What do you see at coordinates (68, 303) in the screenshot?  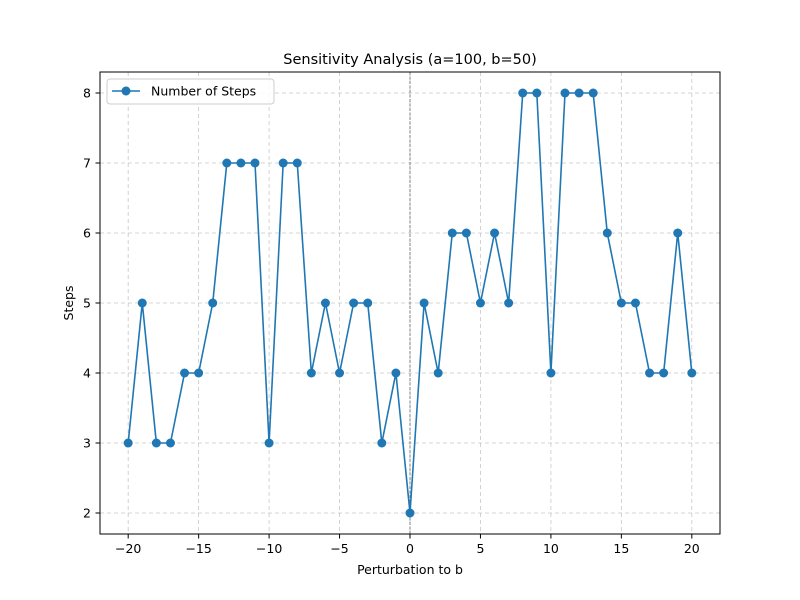 I see `y-axis-label: Steps` at bounding box center [68, 303].